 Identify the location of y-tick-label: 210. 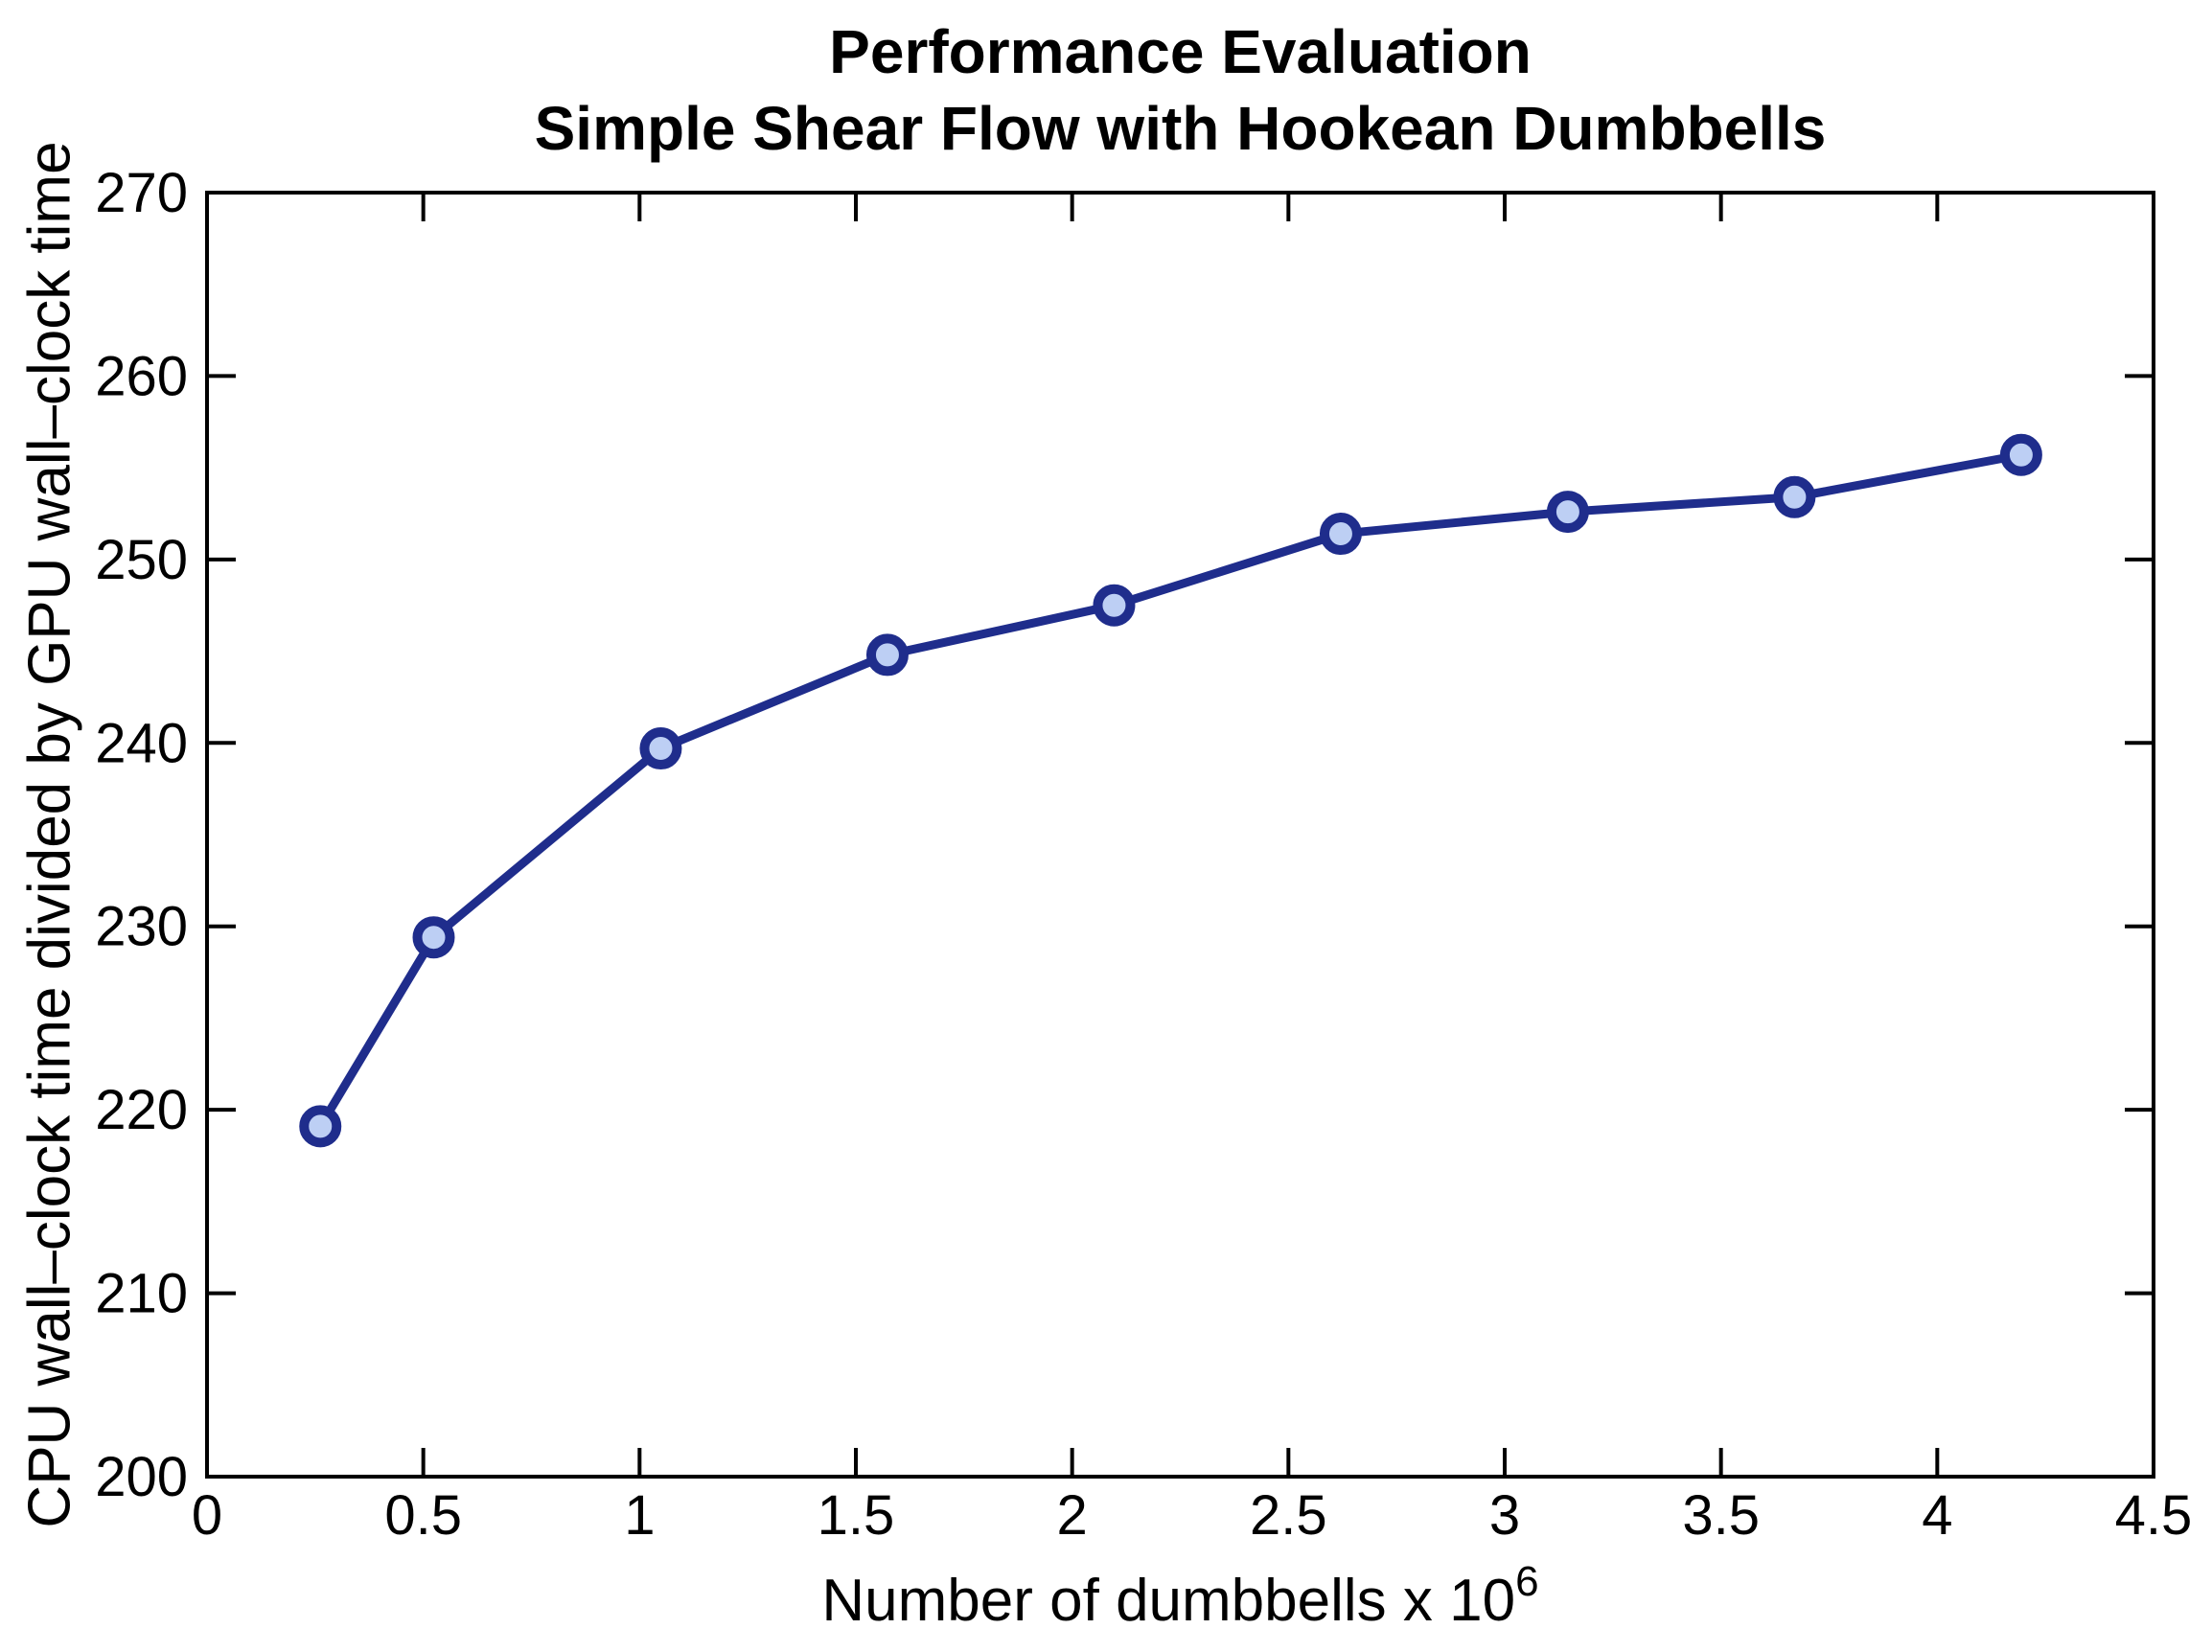
(142, 1294).